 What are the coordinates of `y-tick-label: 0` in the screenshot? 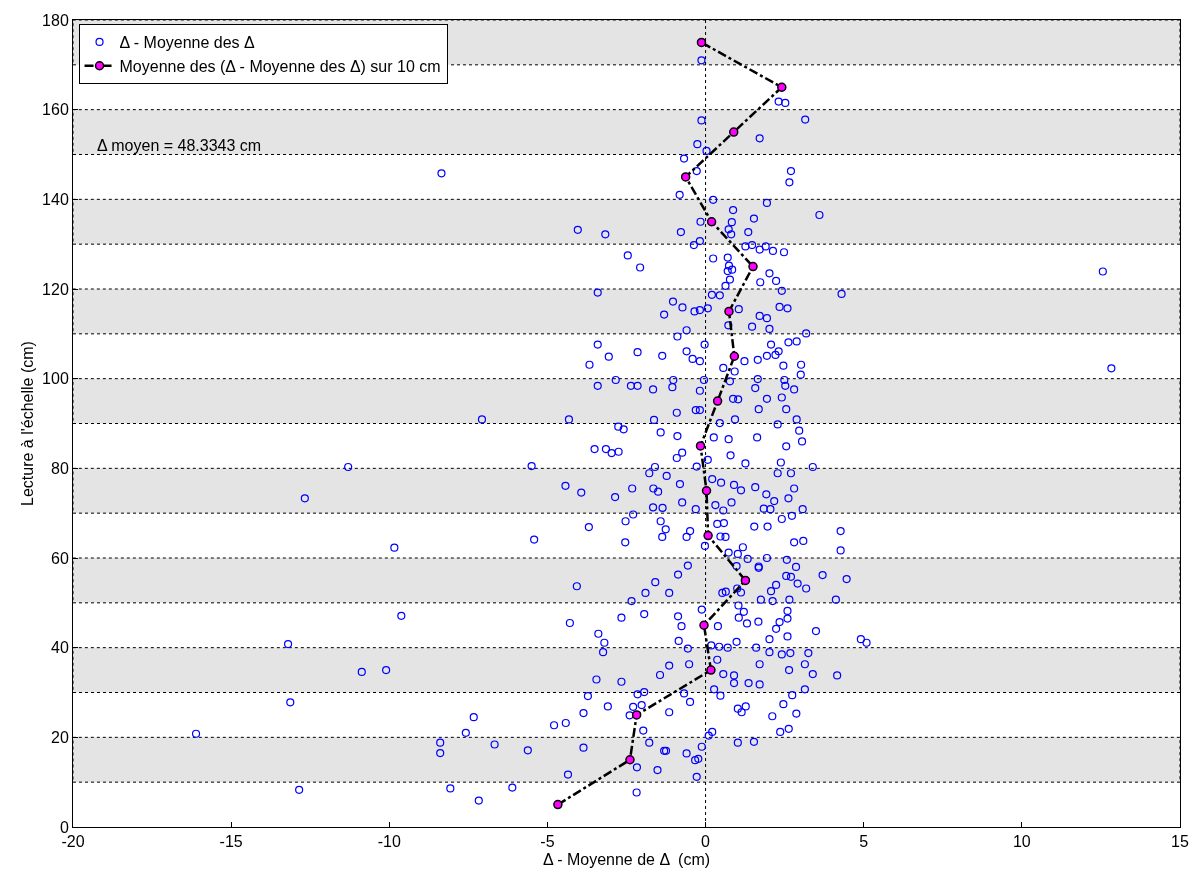 It's located at (64, 827).